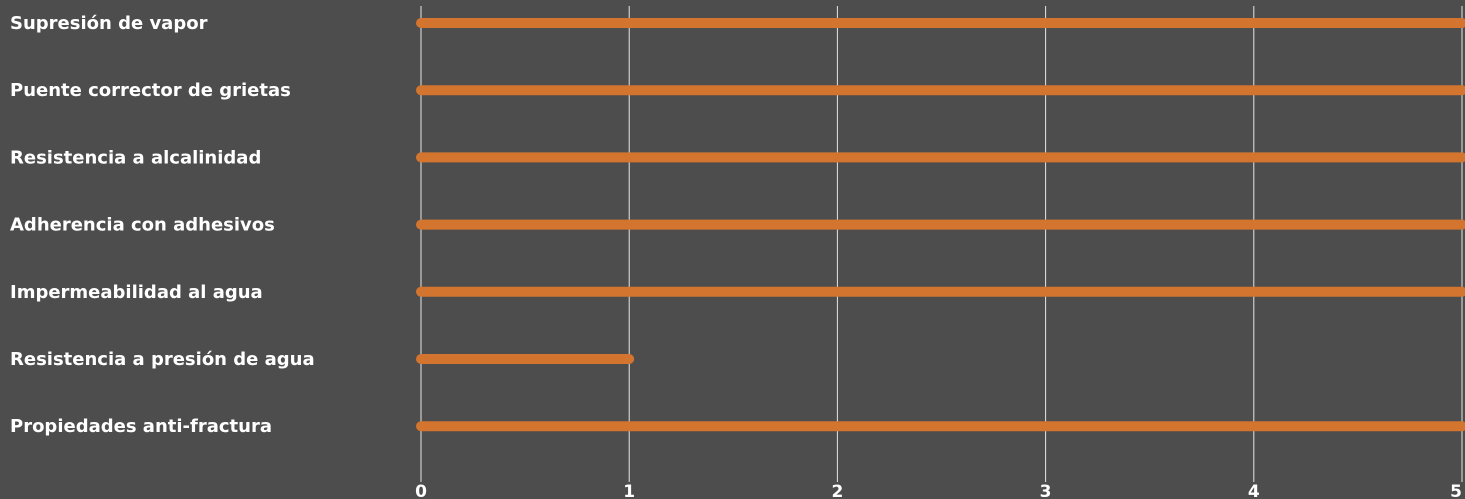 This screenshot has height=499, width=1465. Describe the element at coordinates (837, 490) in the screenshot. I see `x-tick-label: 2` at that location.